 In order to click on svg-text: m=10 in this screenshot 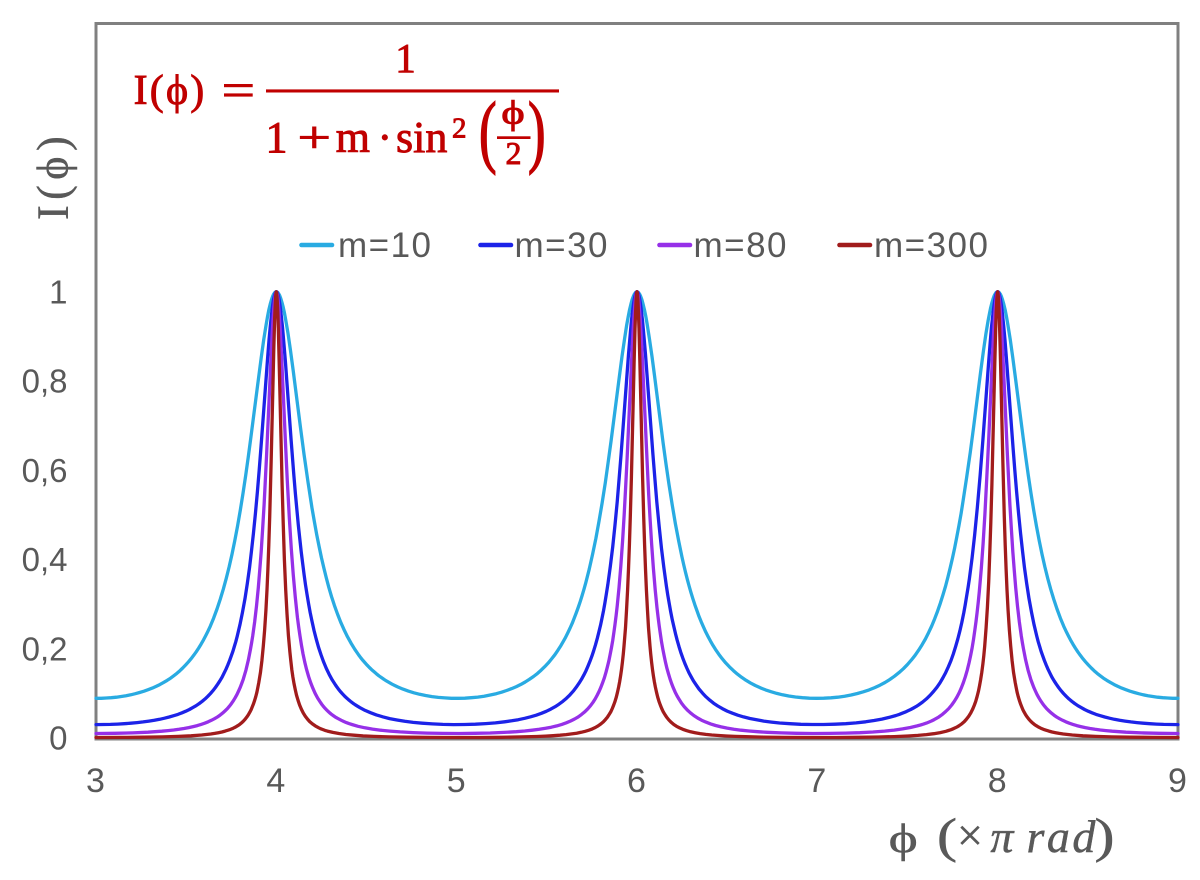, I will do `click(385, 245)`.